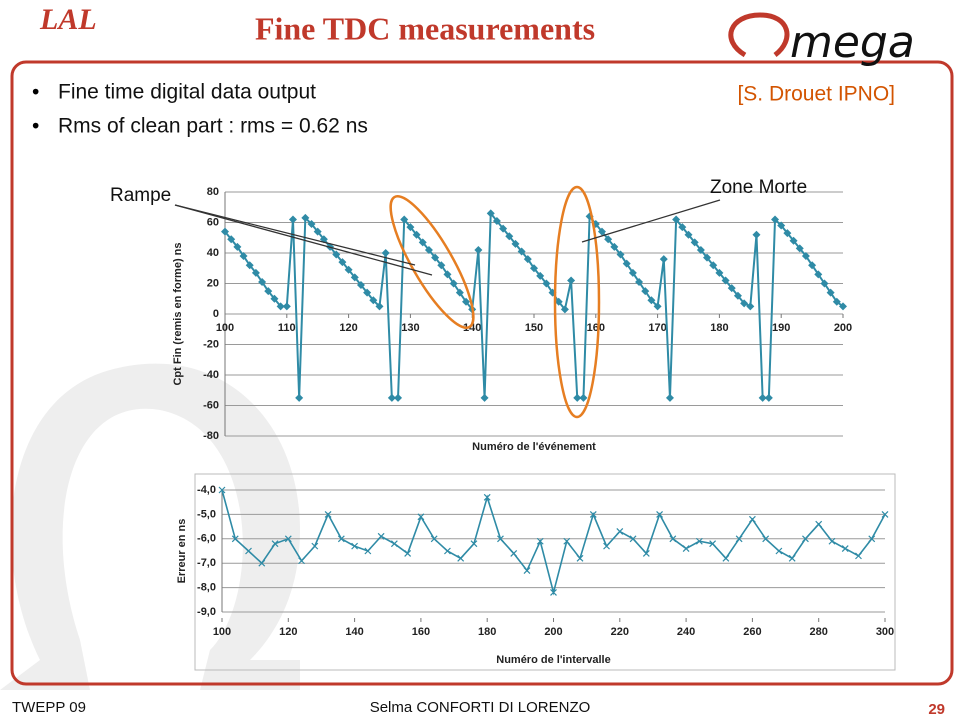 This screenshot has height=720, width=960. What do you see at coordinates (781, 328) in the screenshot?
I see `x-tick-label: 190` at bounding box center [781, 328].